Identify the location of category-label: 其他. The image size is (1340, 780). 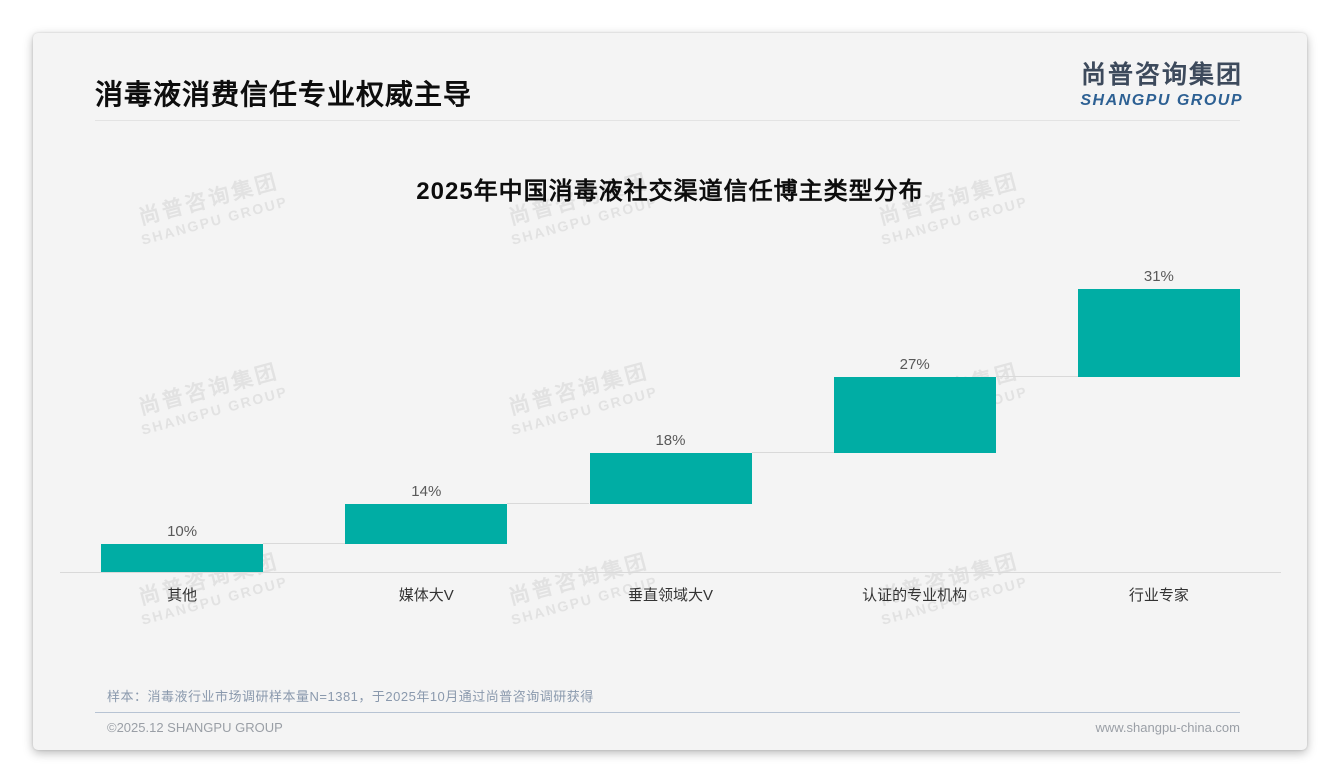
(182, 595).